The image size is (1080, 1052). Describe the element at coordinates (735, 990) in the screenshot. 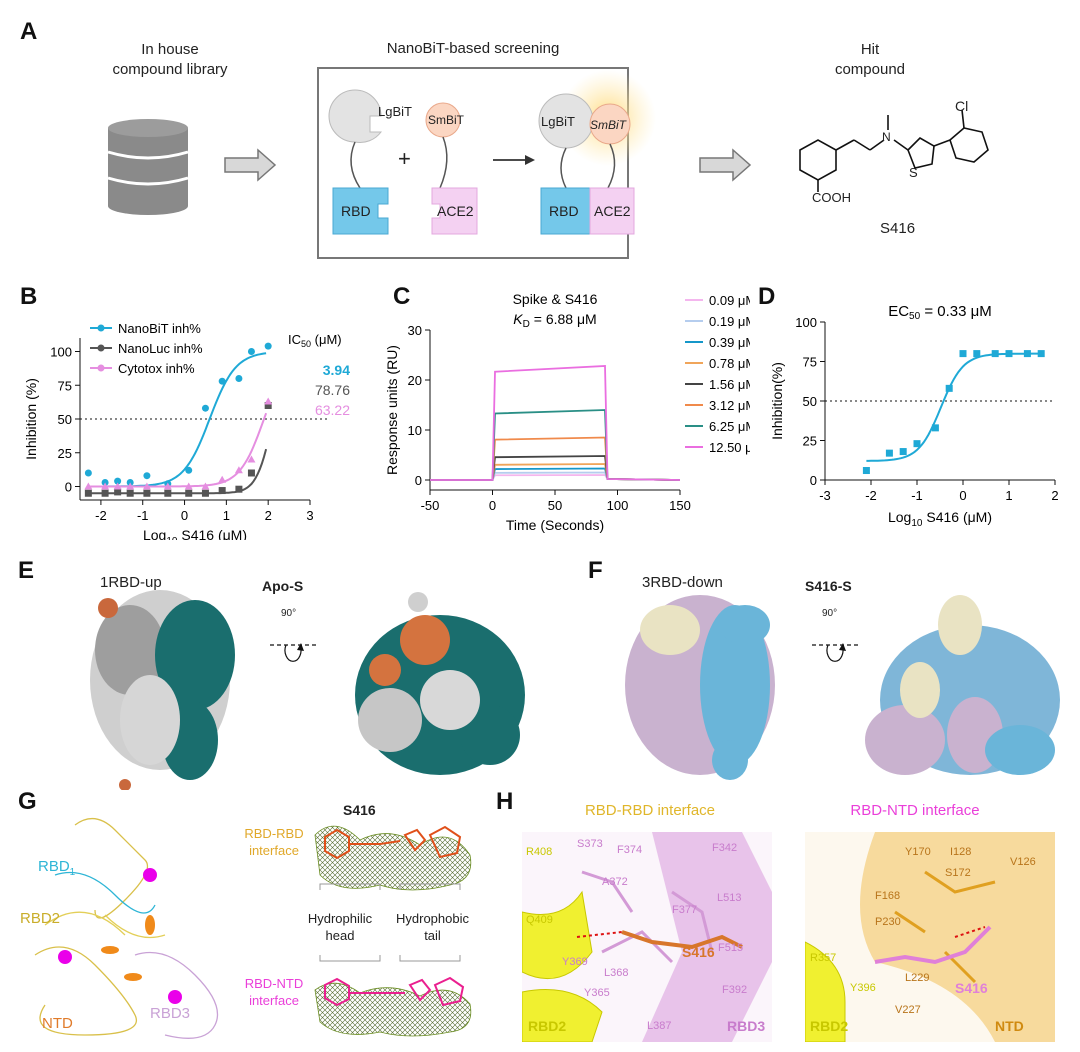

I see `h-residue-label: F392` at that location.